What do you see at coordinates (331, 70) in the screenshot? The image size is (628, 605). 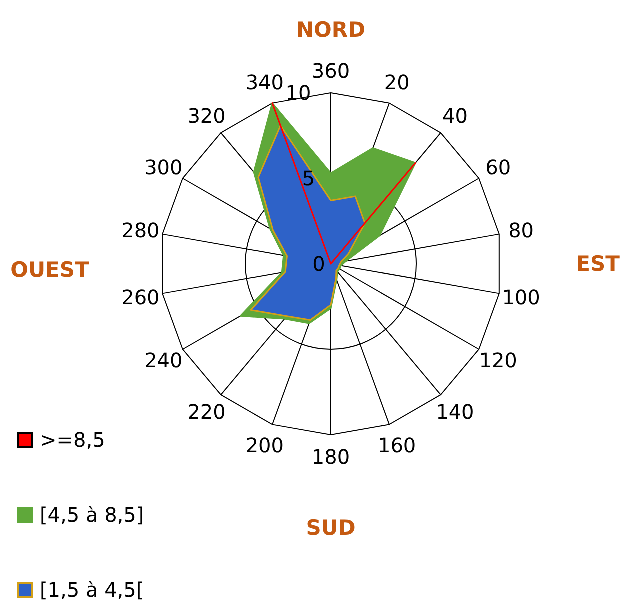 I see `spoke-label: 360` at bounding box center [331, 70].